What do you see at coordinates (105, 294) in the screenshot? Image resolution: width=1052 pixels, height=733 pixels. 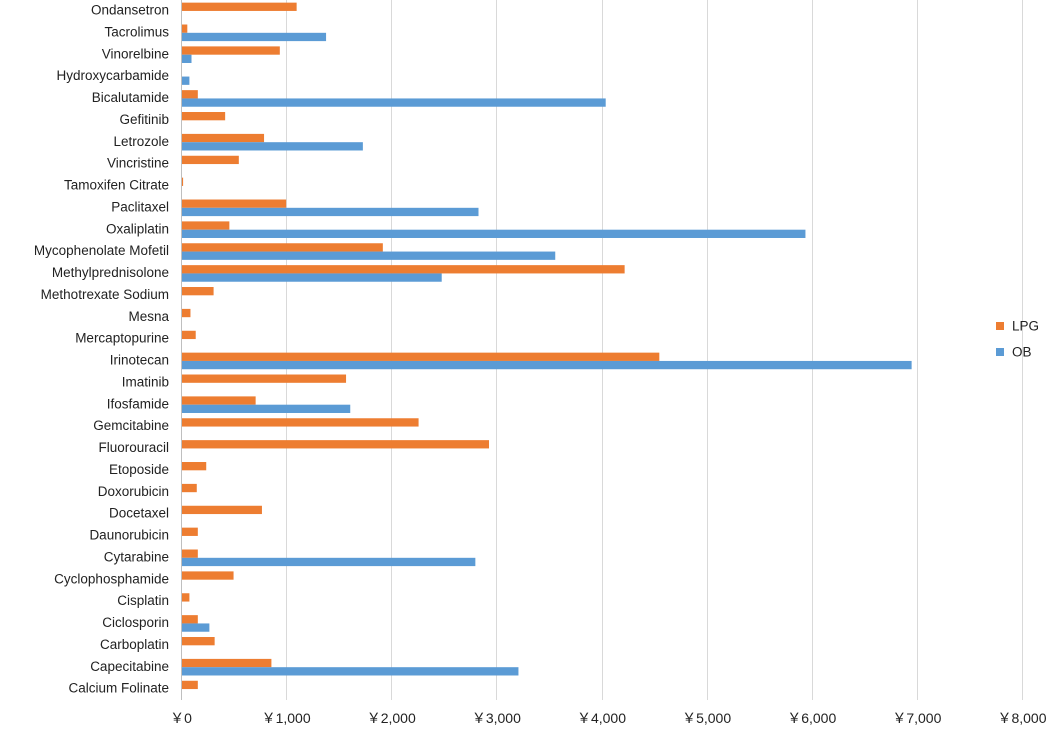 I see `category-label-methotrexate-sodium: Methotrexate Sodium` at bounding box center [105, 294].